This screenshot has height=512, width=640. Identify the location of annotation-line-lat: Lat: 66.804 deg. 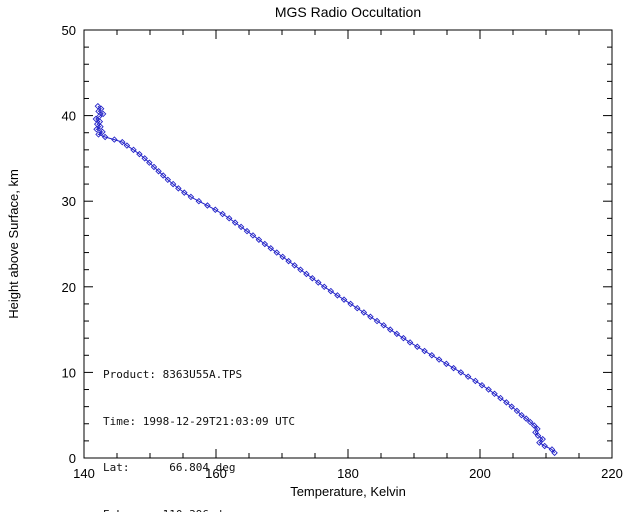
(169, 467).